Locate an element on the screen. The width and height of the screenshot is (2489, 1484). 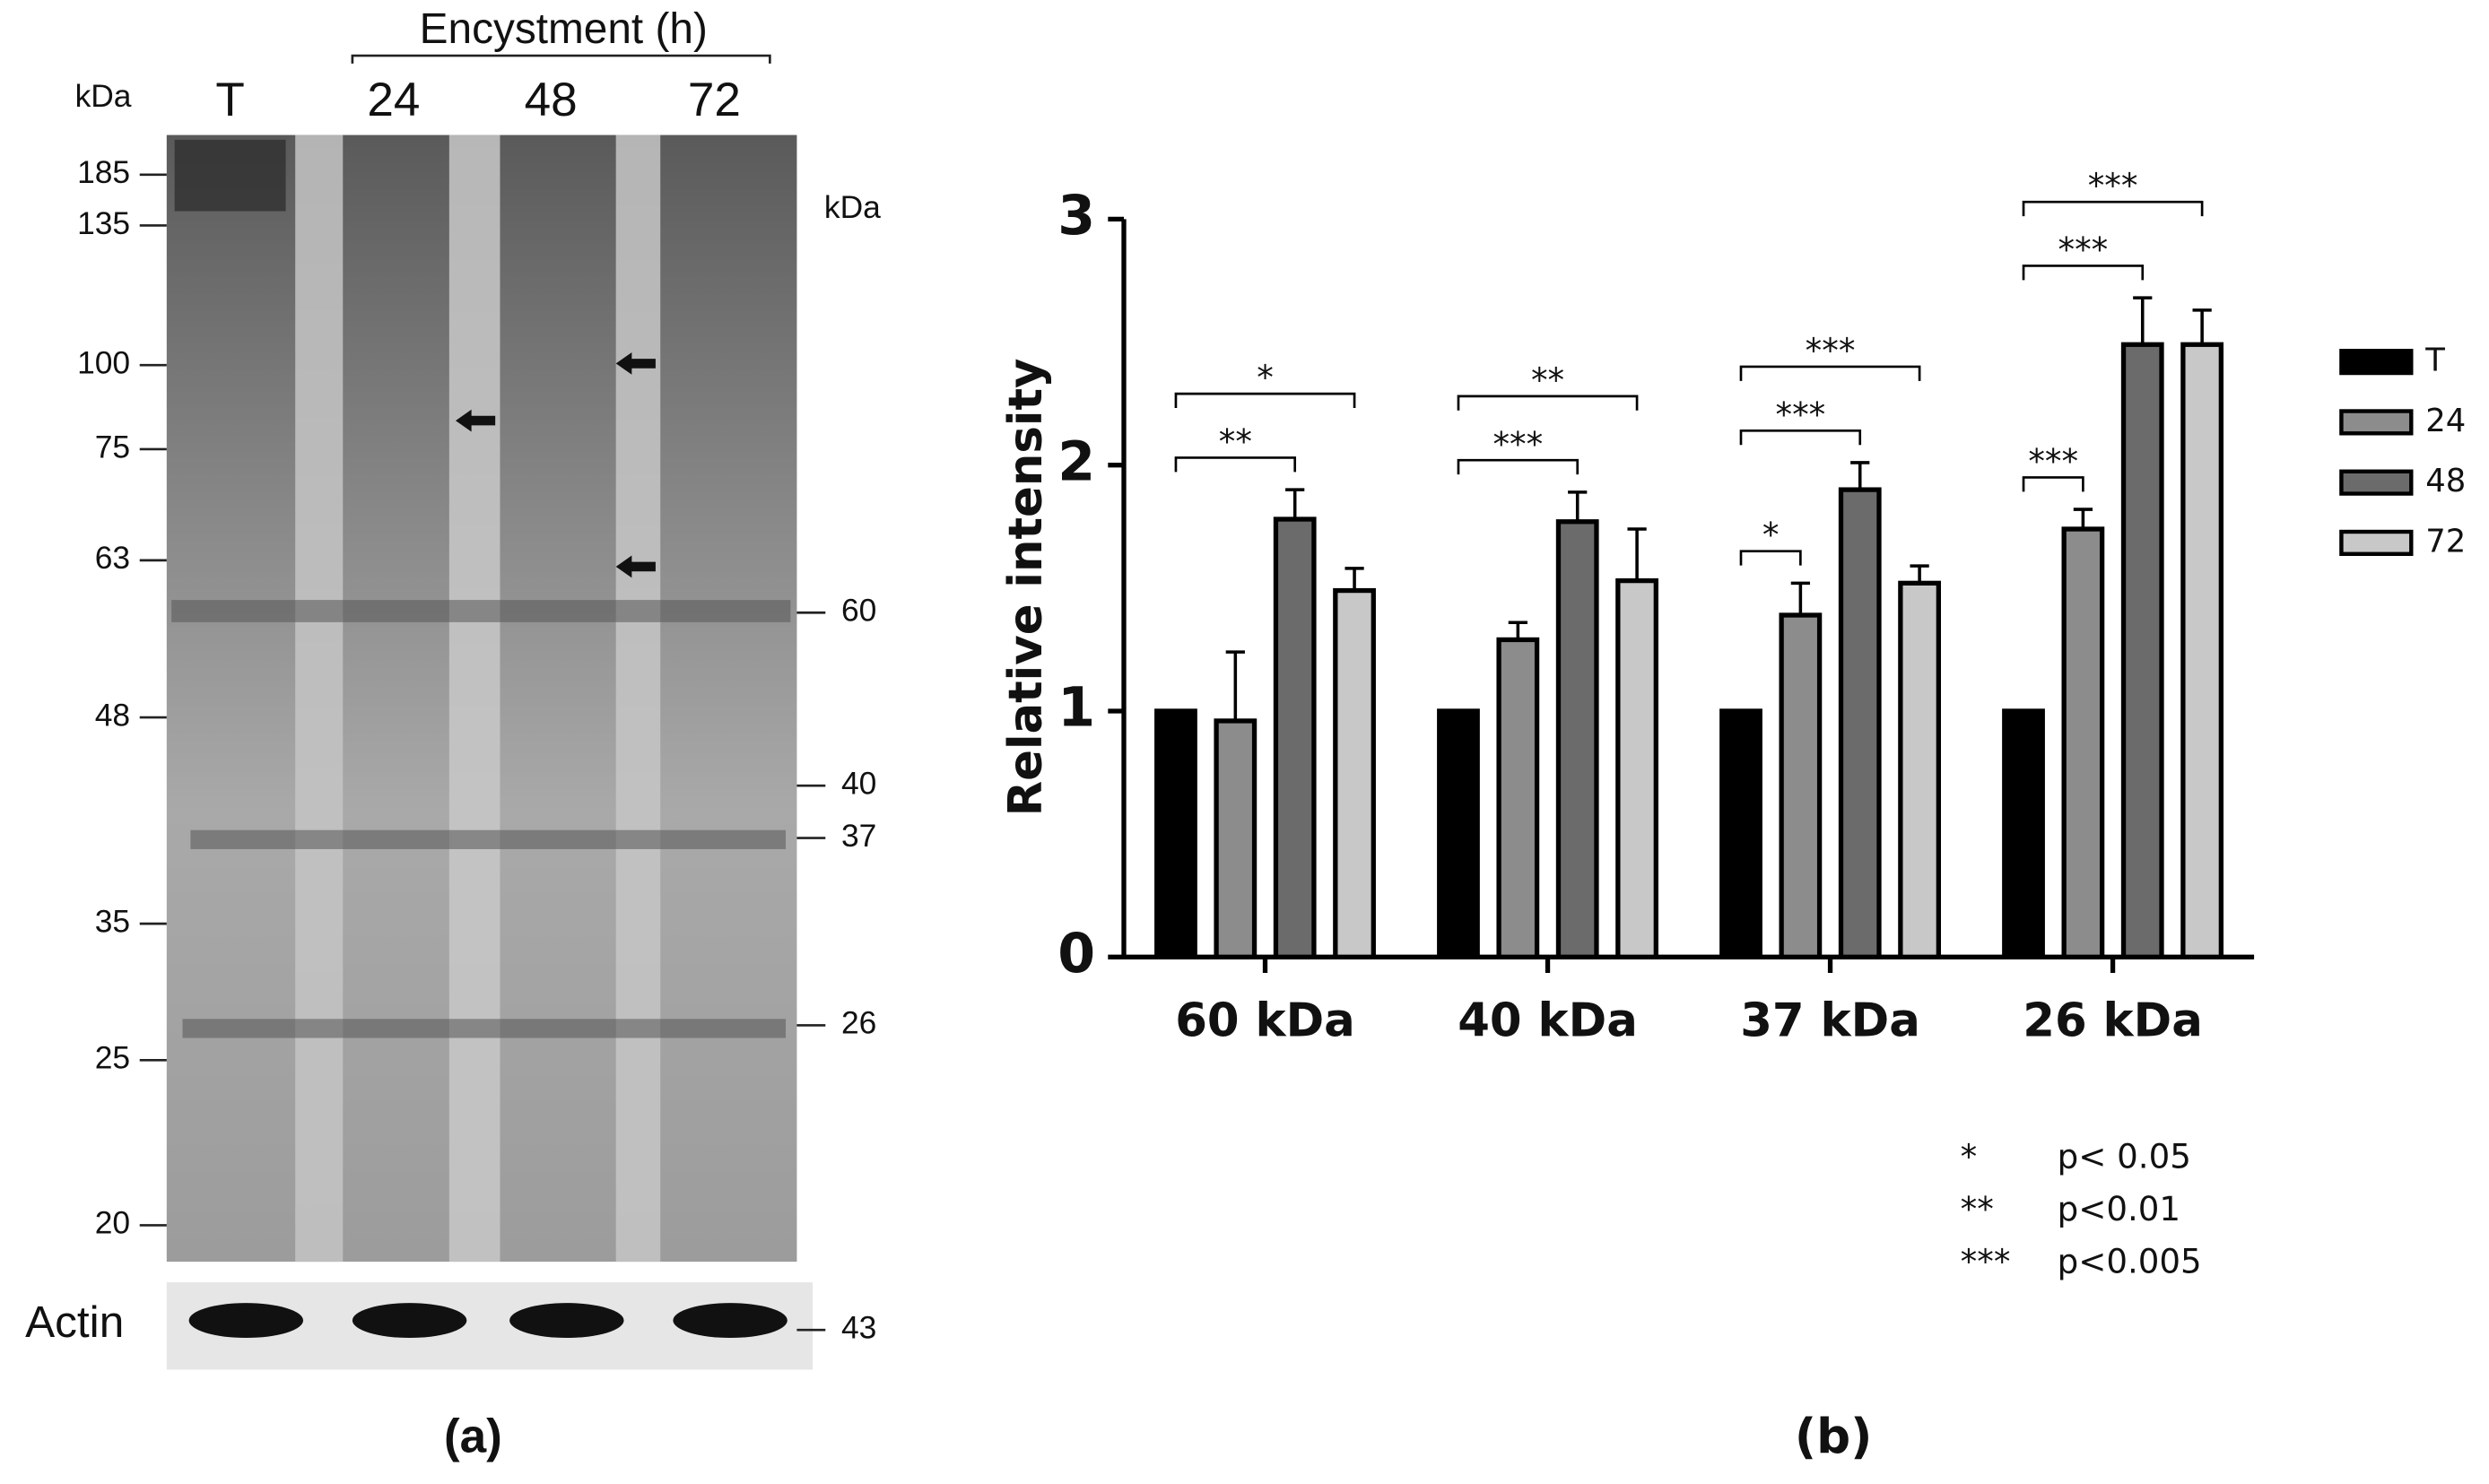
marker-left: 25 is located at coordinates (113, 1058).